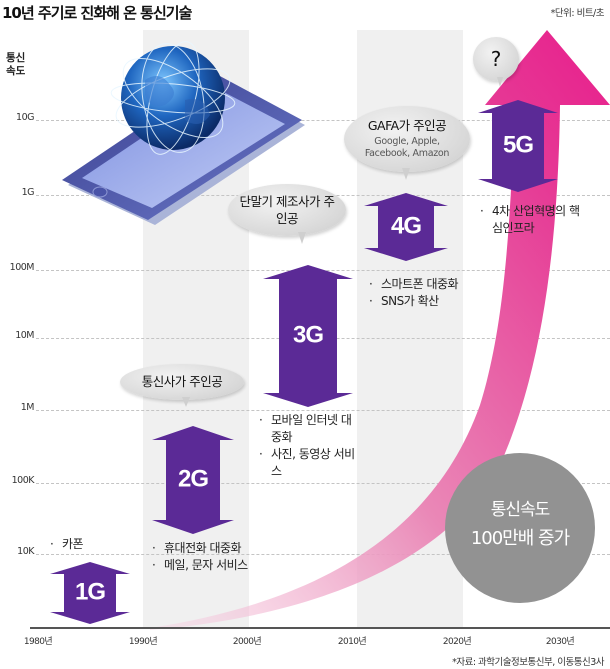  I want to click on feature-text: 휴대전화 대중화, so click(203, 548).